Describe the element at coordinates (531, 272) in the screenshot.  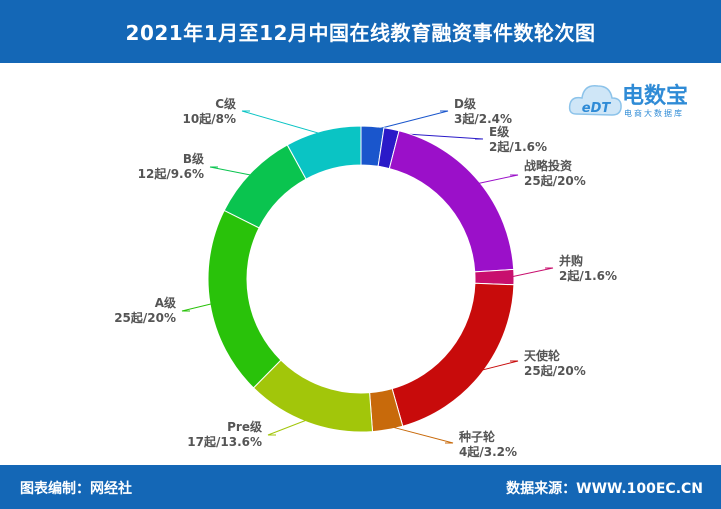
I see `leader-line-并购` at that location.